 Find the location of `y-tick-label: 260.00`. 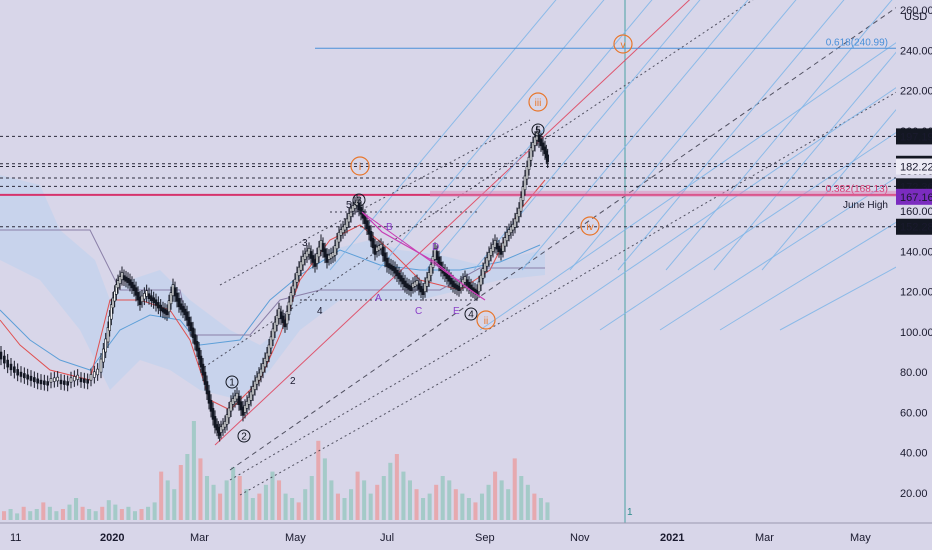

y-tick-label: 260.00 is located at coordinates (916, 11).